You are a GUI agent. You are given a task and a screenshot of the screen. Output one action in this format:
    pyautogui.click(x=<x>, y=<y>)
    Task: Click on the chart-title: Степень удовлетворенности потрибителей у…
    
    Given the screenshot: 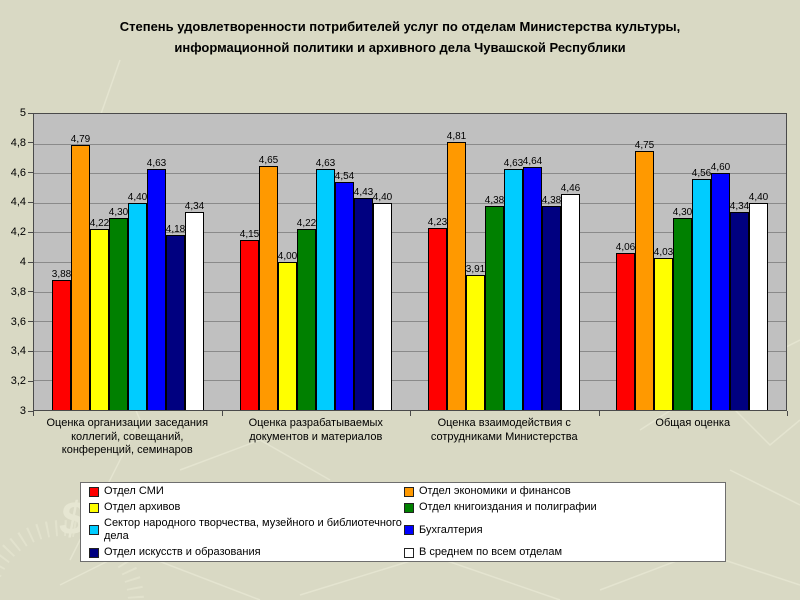 What is the action you would take?
    pyautogui.click(x=400, y=37)
    